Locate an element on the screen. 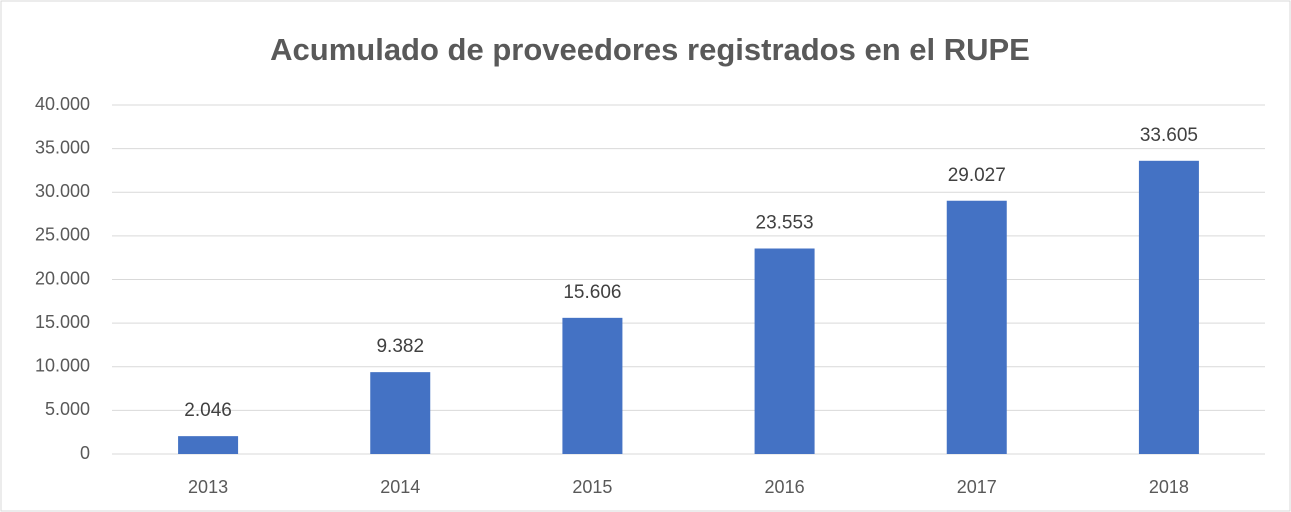 The image size is (1291, 512). x-tick-label: 2018 is located at coordinates (1169, 487).